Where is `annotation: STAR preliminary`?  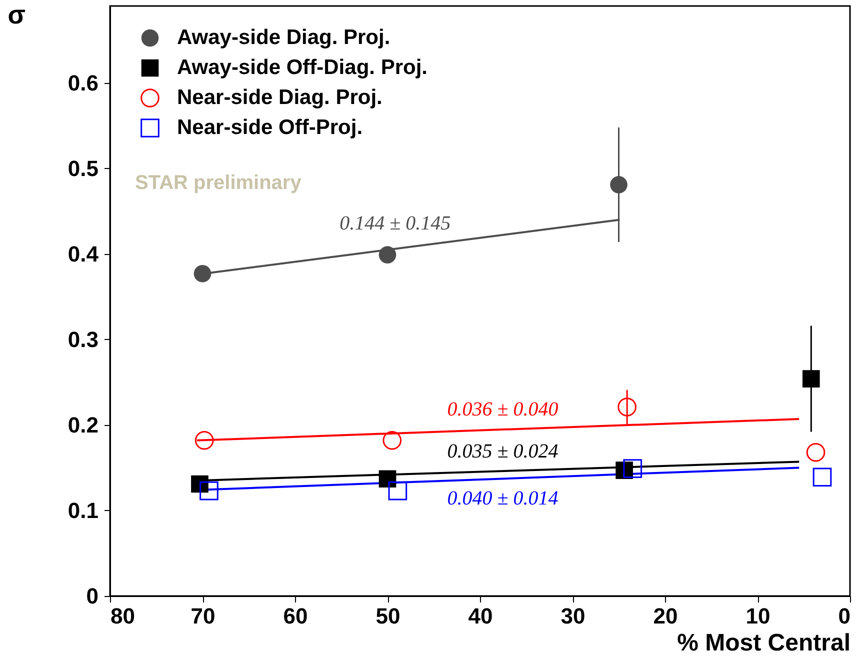
annotation: STAR preliminary is located at coordinates (218, 183).